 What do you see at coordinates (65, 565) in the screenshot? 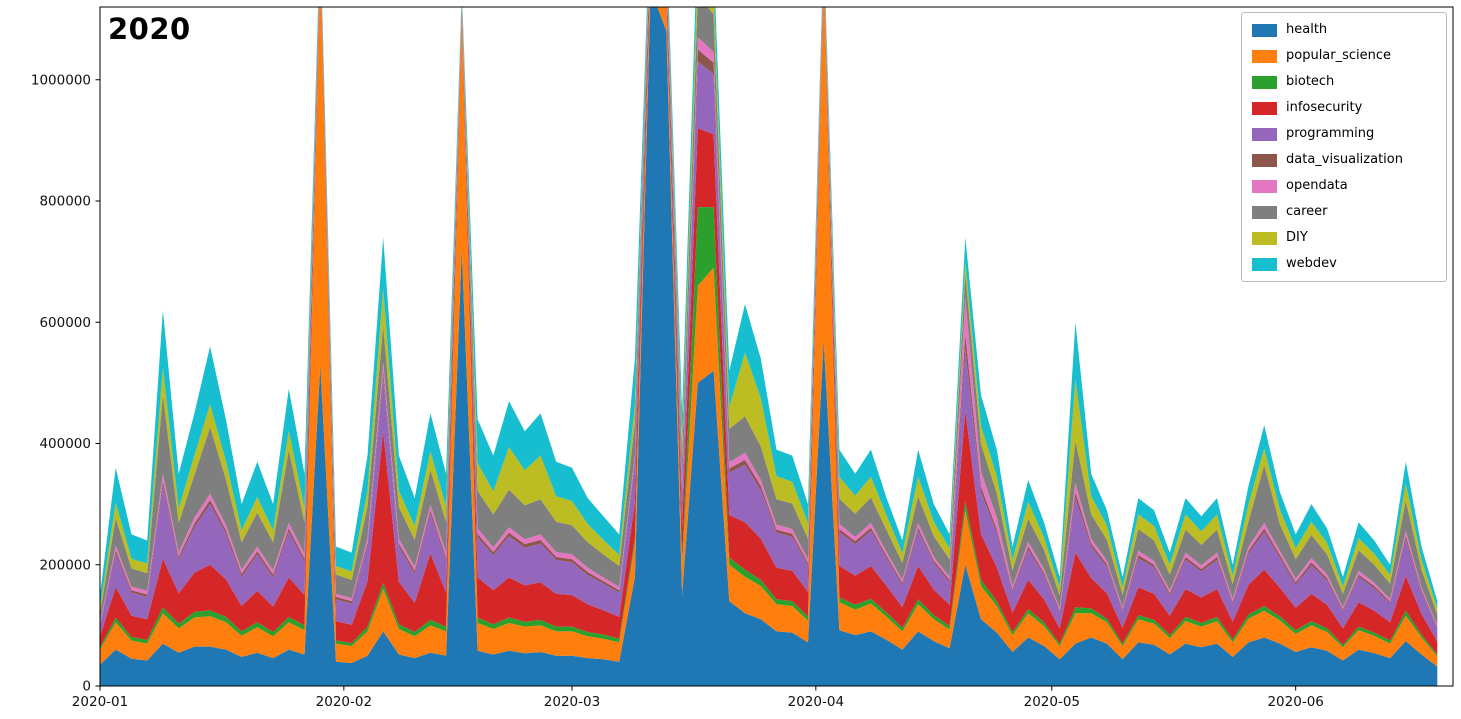
I see `y-tick-label: 200000` at bounding box center [65, 565].